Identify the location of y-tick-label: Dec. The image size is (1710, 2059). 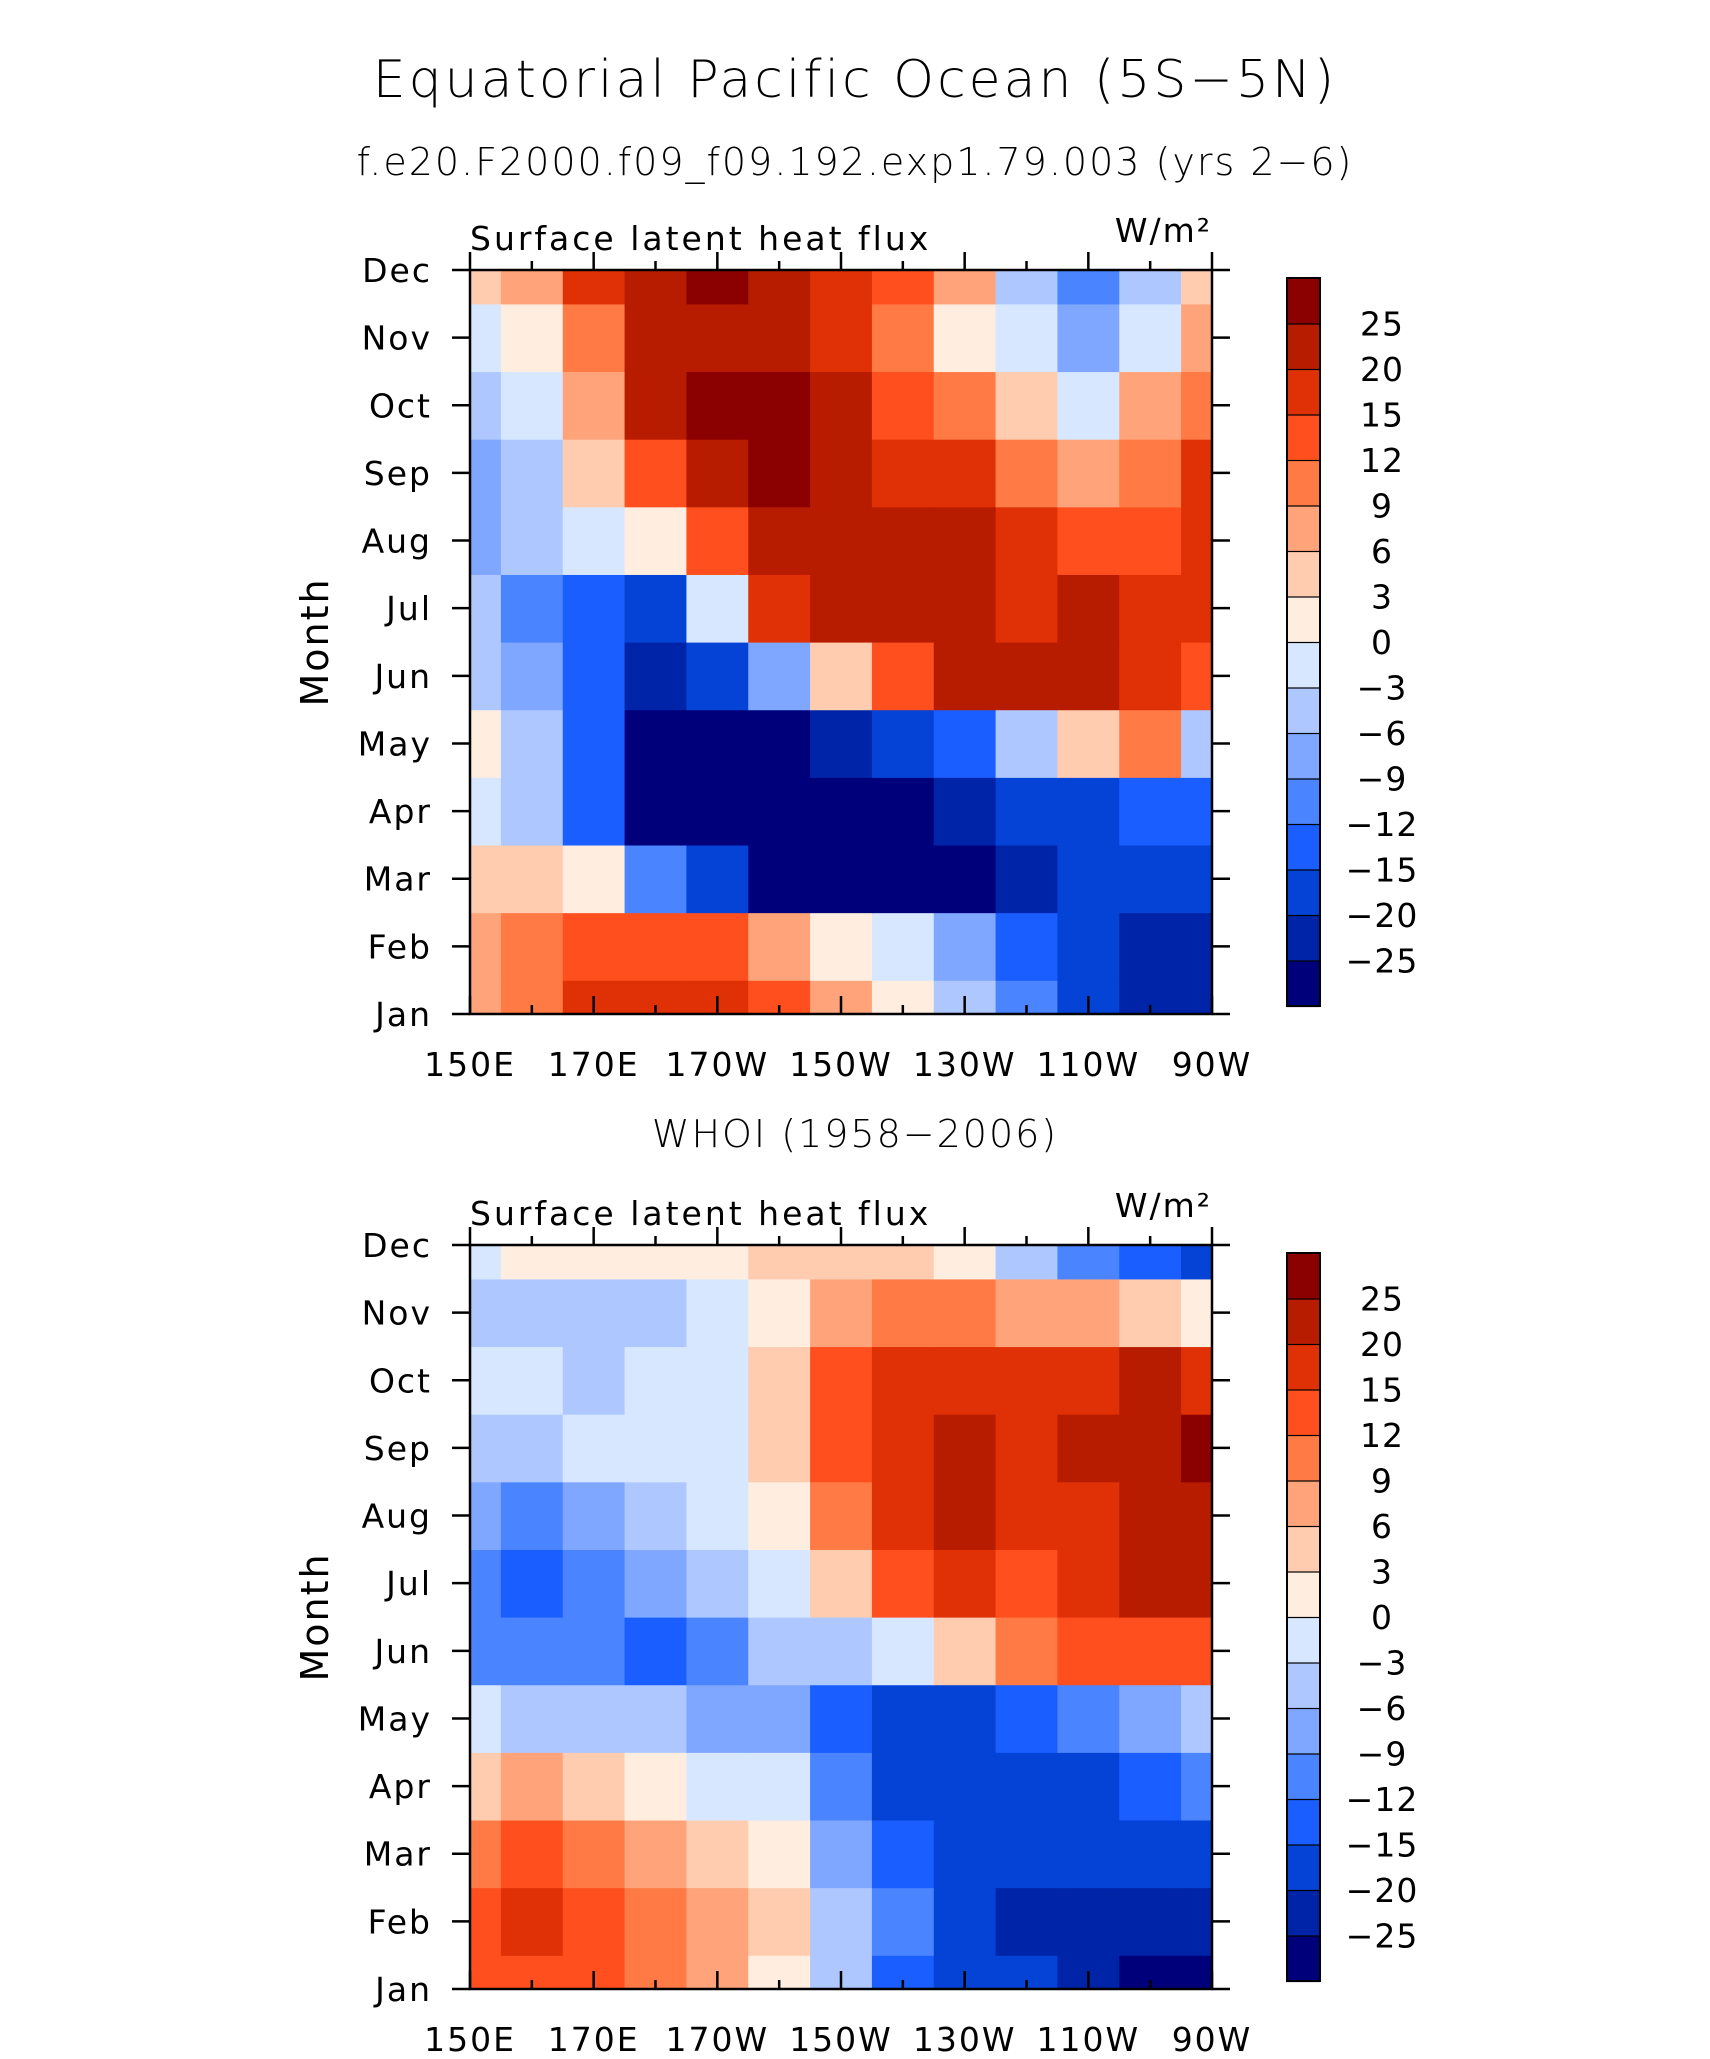
(397, 1245).